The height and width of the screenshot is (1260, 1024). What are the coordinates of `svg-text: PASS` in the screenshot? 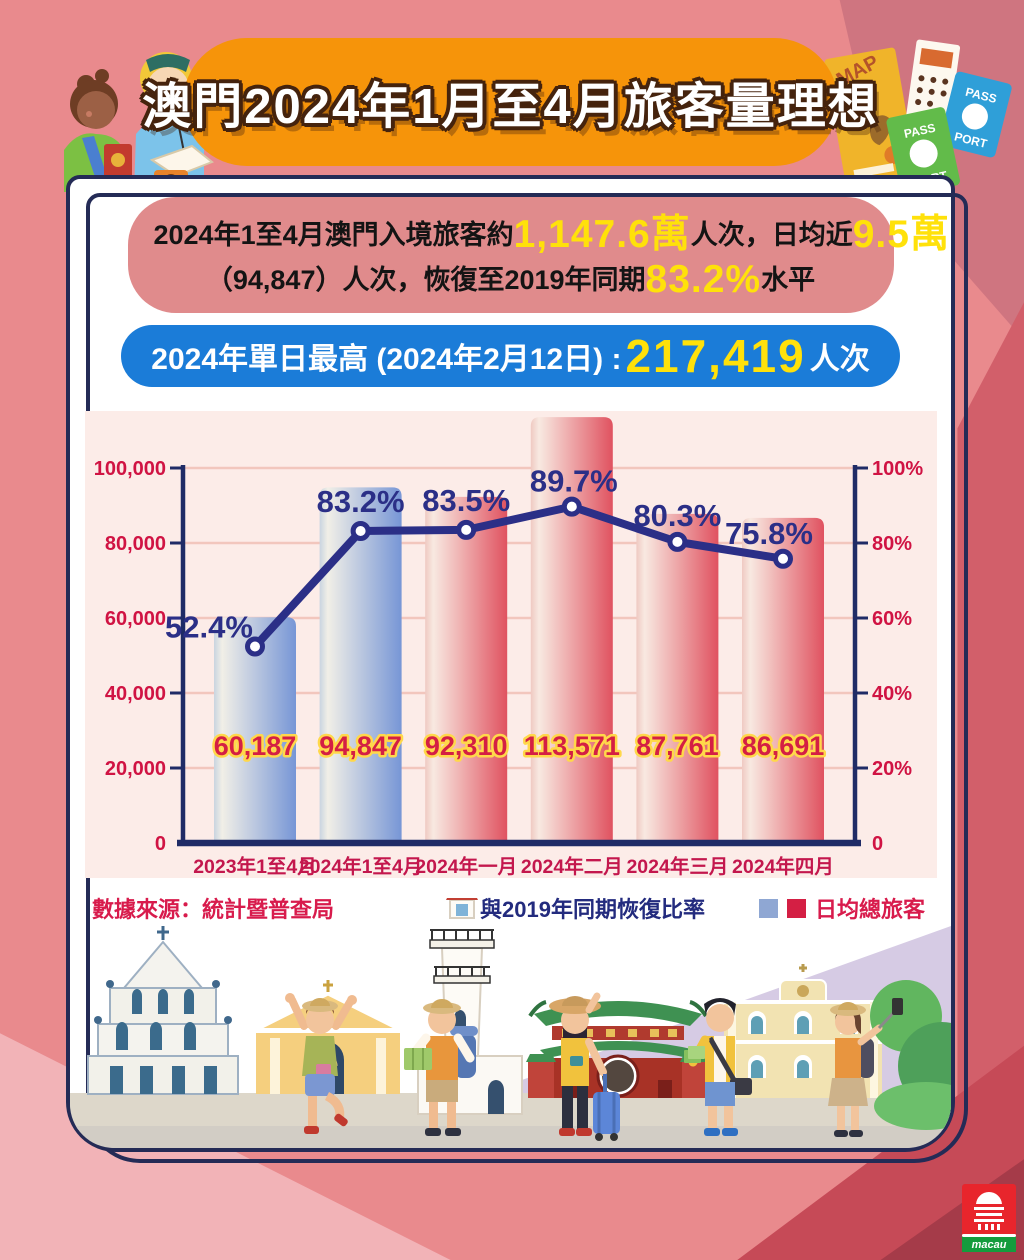 It's located at (920, 131).